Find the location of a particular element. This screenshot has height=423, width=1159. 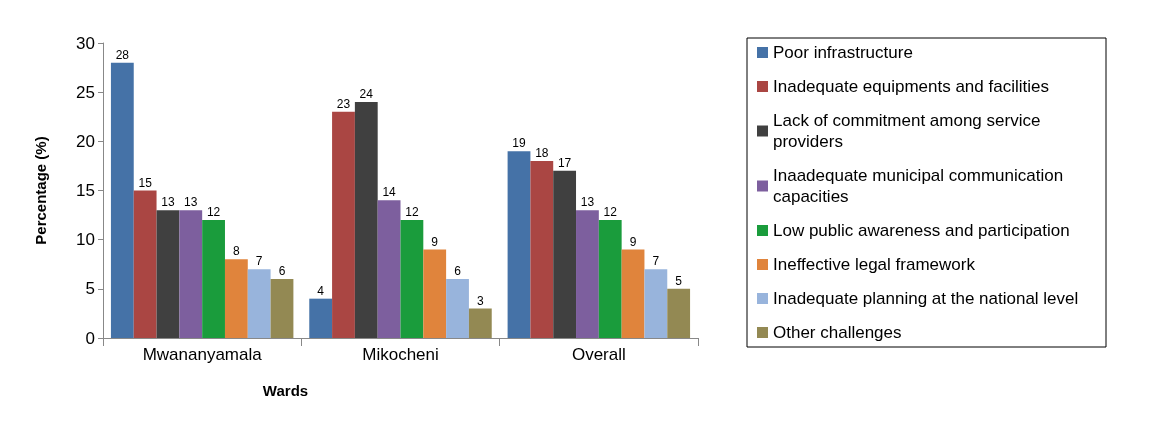

legend-label: Ineffective legal framework is located at coordinates (874, 264).